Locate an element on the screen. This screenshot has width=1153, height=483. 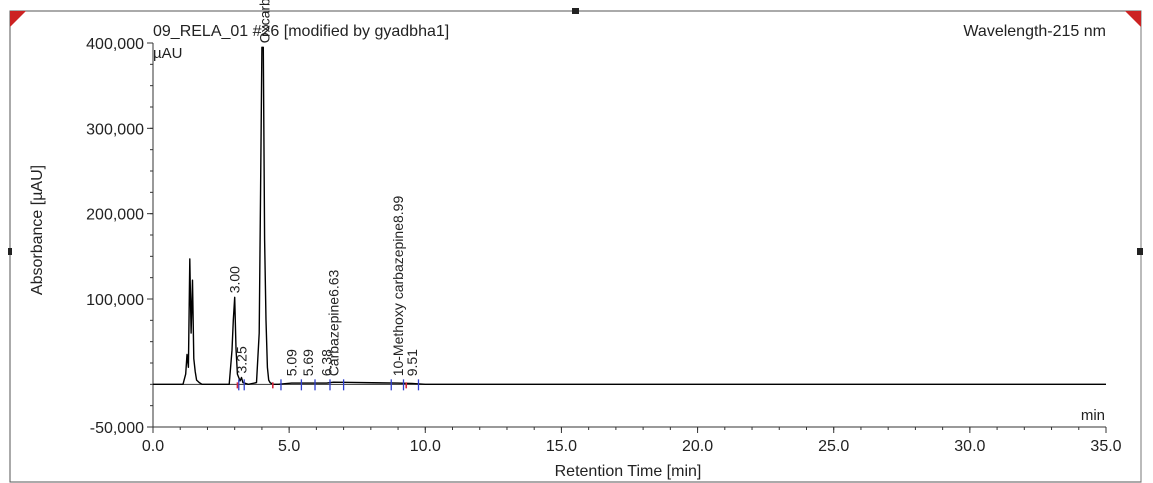
y-tick-label: 400,000 is located at coordinates (115, 44).